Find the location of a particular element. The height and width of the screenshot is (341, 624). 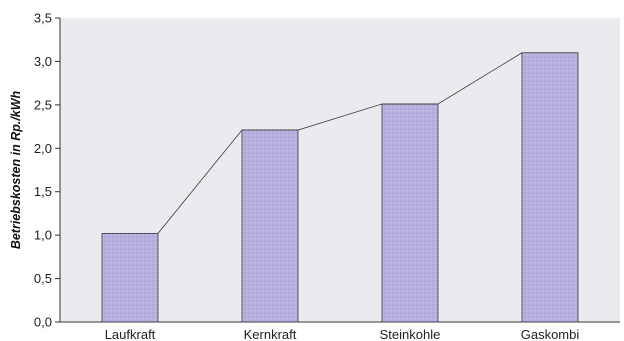

bar-laufkraft is located at coordinates (130, 278).